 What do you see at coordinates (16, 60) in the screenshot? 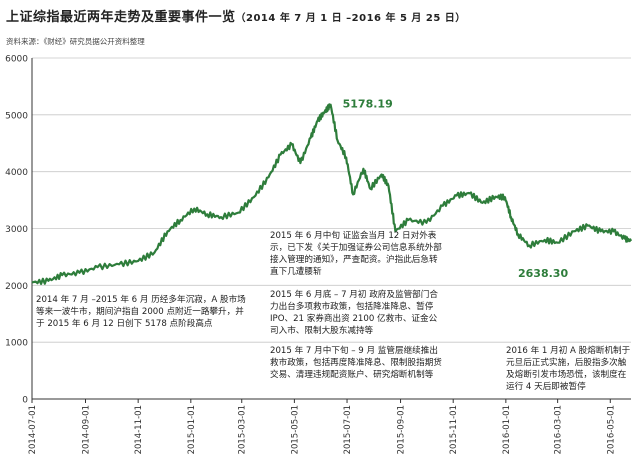
I see `y-tick-label: 6000` at bounding box center [16, 60].